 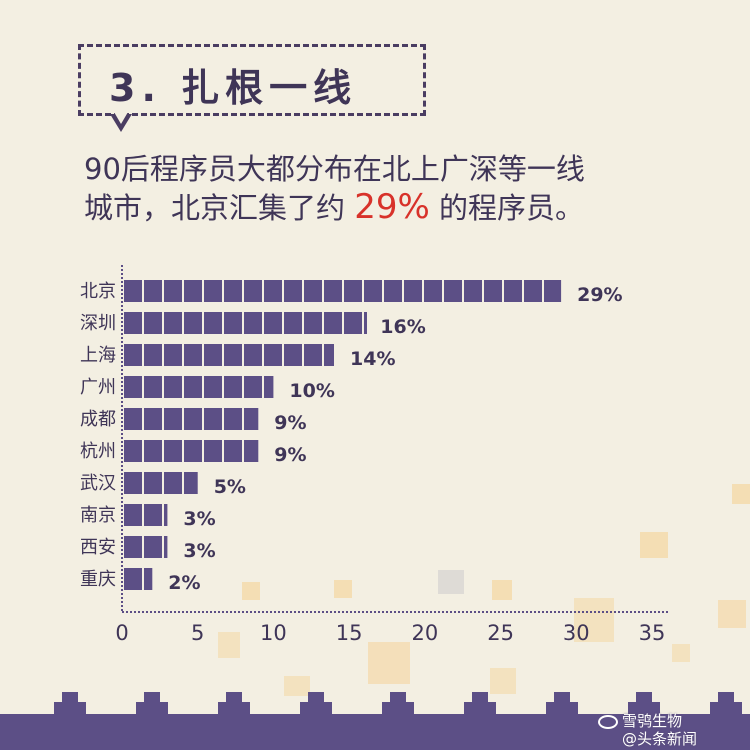 What do you see at coordinates (98, 579) in the screenshot?
I see `category-label: 重庆` at bounding box center [98, 579].